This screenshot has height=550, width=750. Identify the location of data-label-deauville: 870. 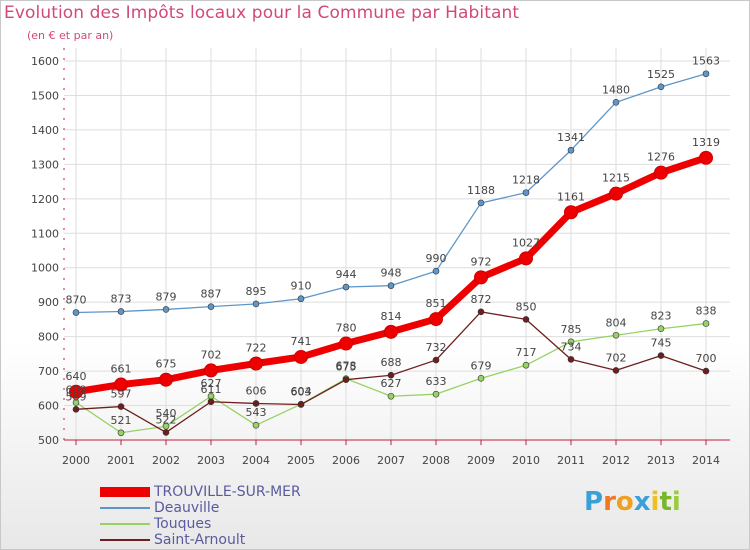
(76, 300).